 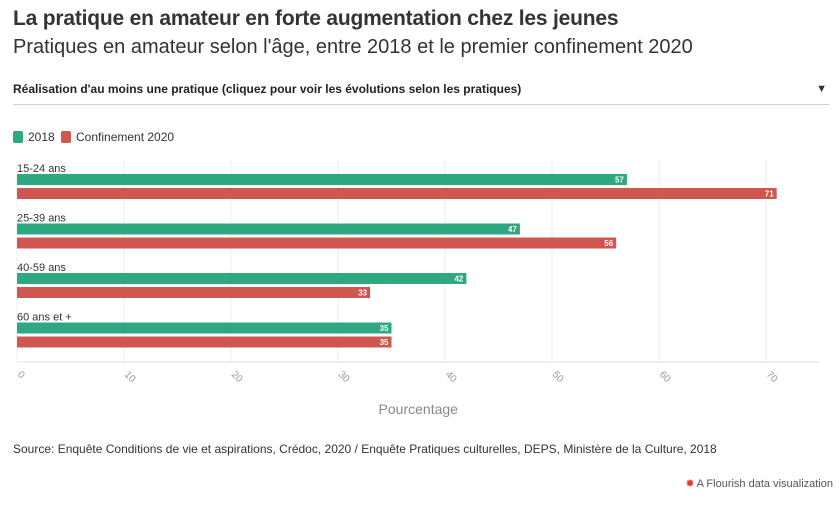 What do you see at coordinates (130, 377) in the screenshot?
I see `x-tick-label: 10` at bounding box center [130, 377].